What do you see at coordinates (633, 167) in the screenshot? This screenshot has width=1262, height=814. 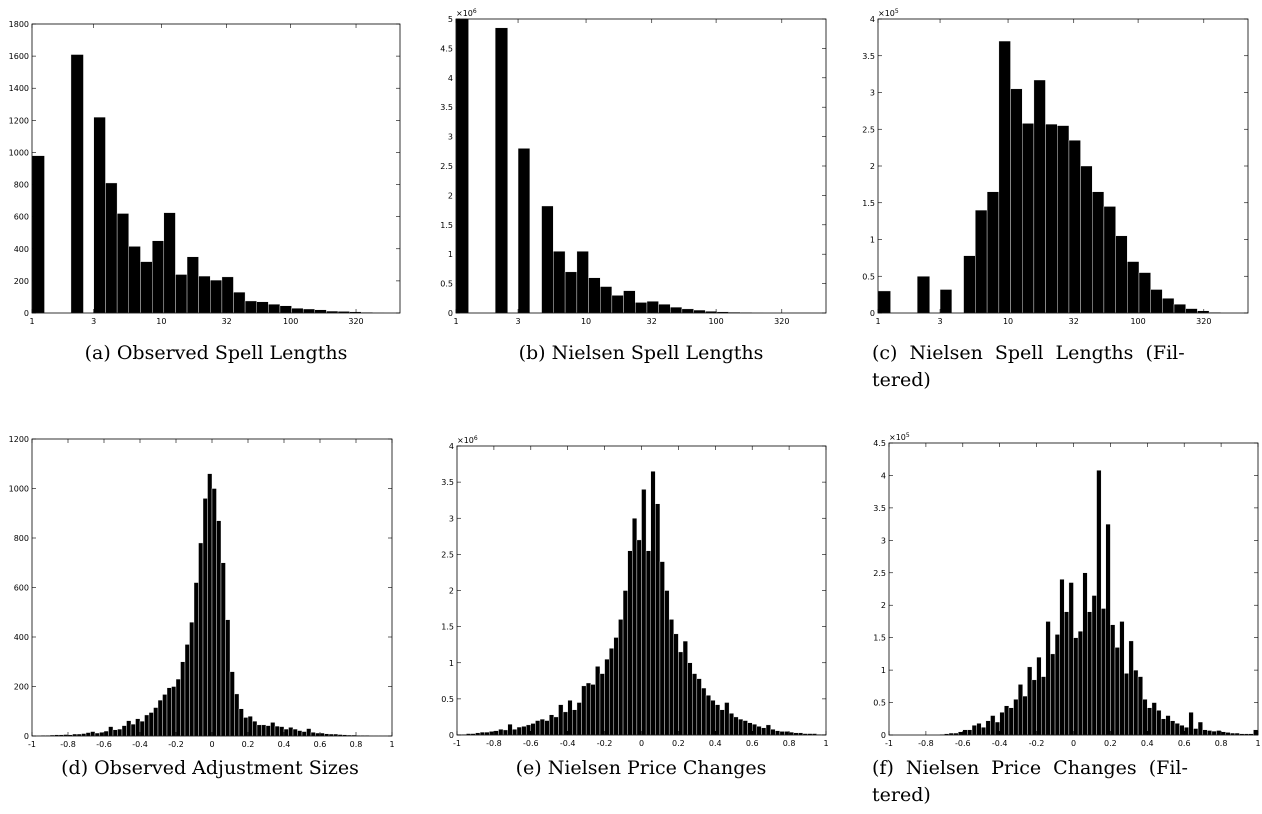 I see `chart-b: 0 0.5 1 1.5 2 2.5 3 3.5 4 4.5 5 1 3 10 32 100 320 ×106` at bounding box center [633, 167].